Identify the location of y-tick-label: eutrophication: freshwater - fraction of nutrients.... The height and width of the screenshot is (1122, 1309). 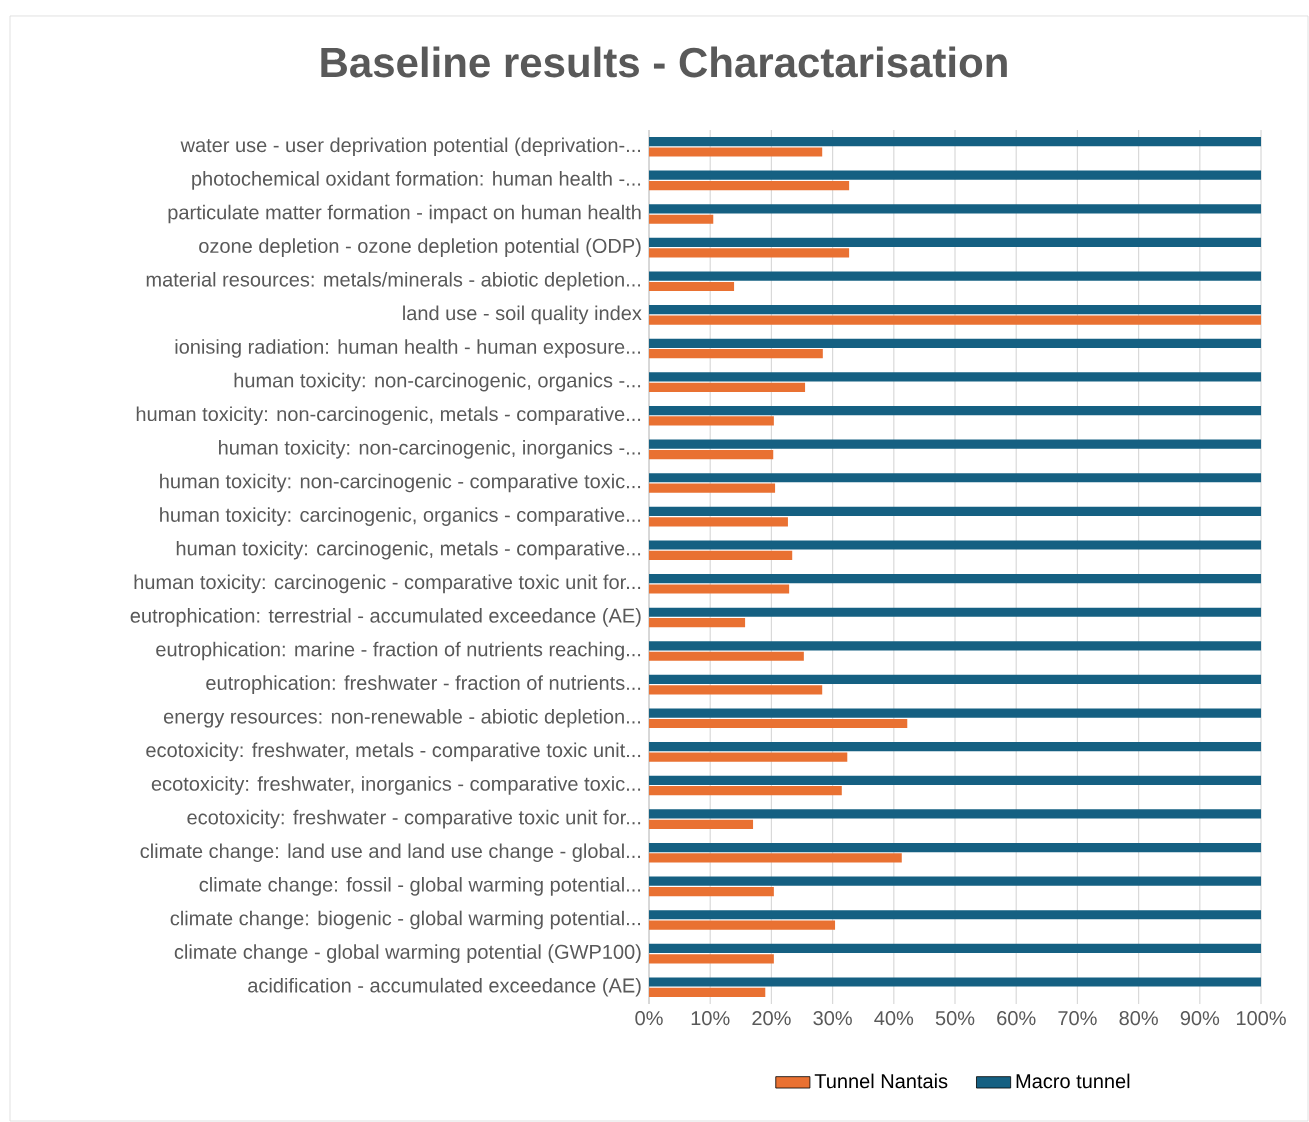
(423, 684).